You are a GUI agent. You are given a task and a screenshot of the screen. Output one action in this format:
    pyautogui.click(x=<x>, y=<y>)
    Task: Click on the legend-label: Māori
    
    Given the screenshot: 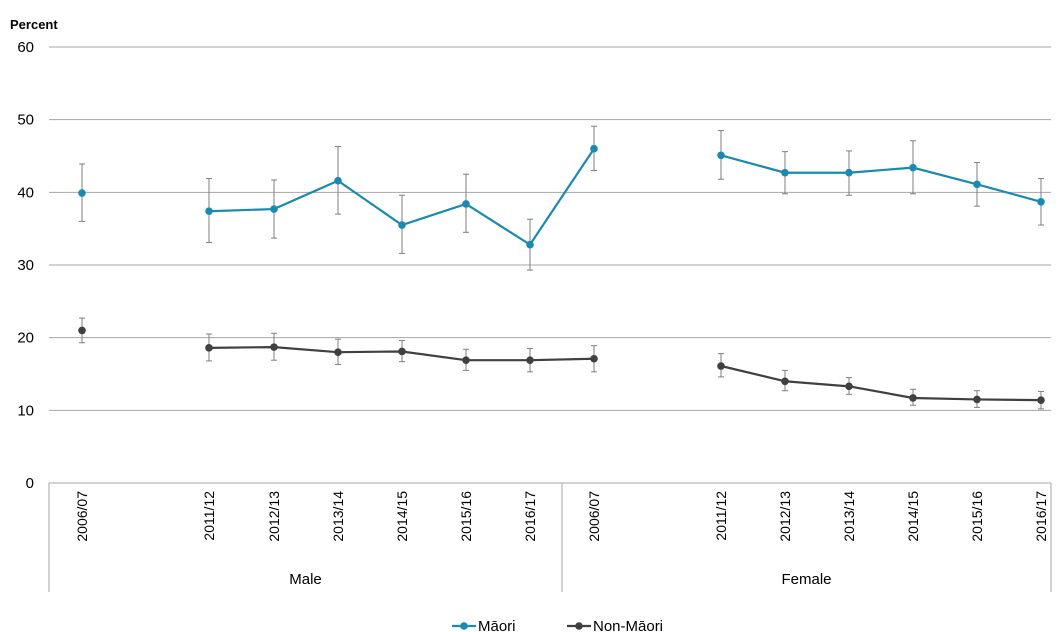 What is the action you would take?
    pyautogui.click(x=497, y=625)
    